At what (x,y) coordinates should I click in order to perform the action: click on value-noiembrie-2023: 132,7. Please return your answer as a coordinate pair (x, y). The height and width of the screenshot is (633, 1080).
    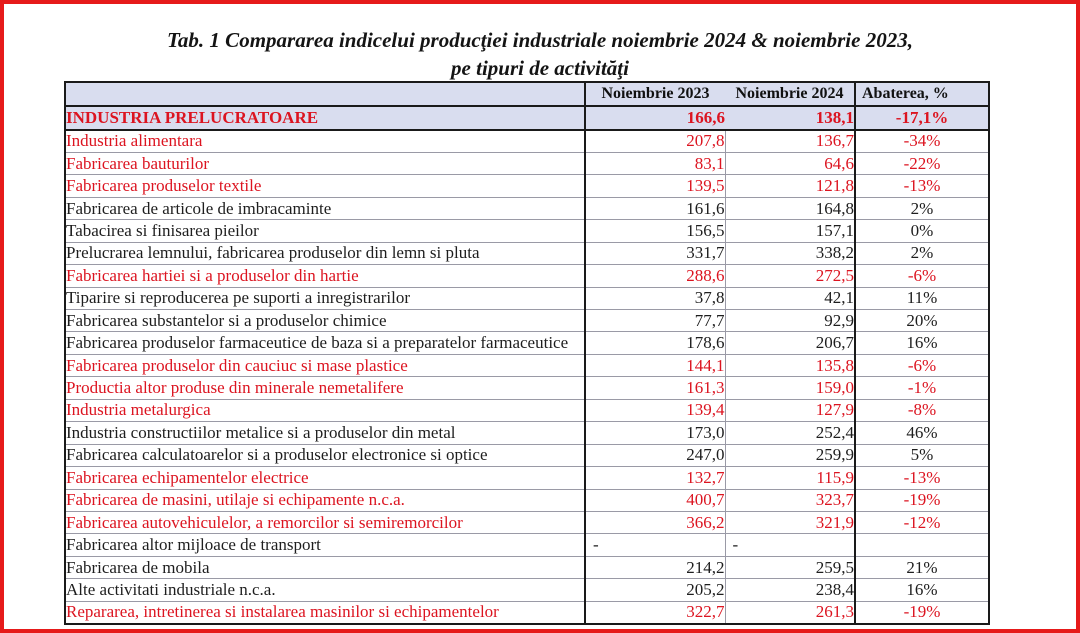
    Looking at the image, I should click on (654, 477).